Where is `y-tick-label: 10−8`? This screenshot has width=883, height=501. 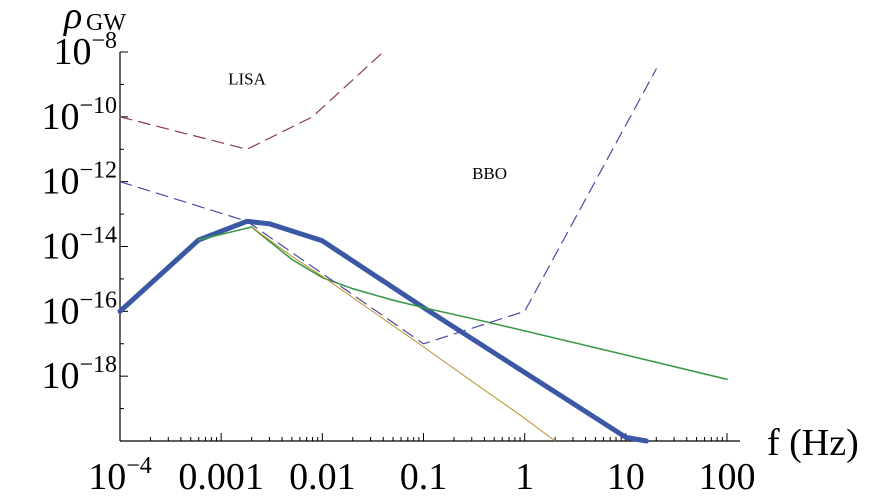 y-tick-label: 10−8 is located at coordinates (85, 50).